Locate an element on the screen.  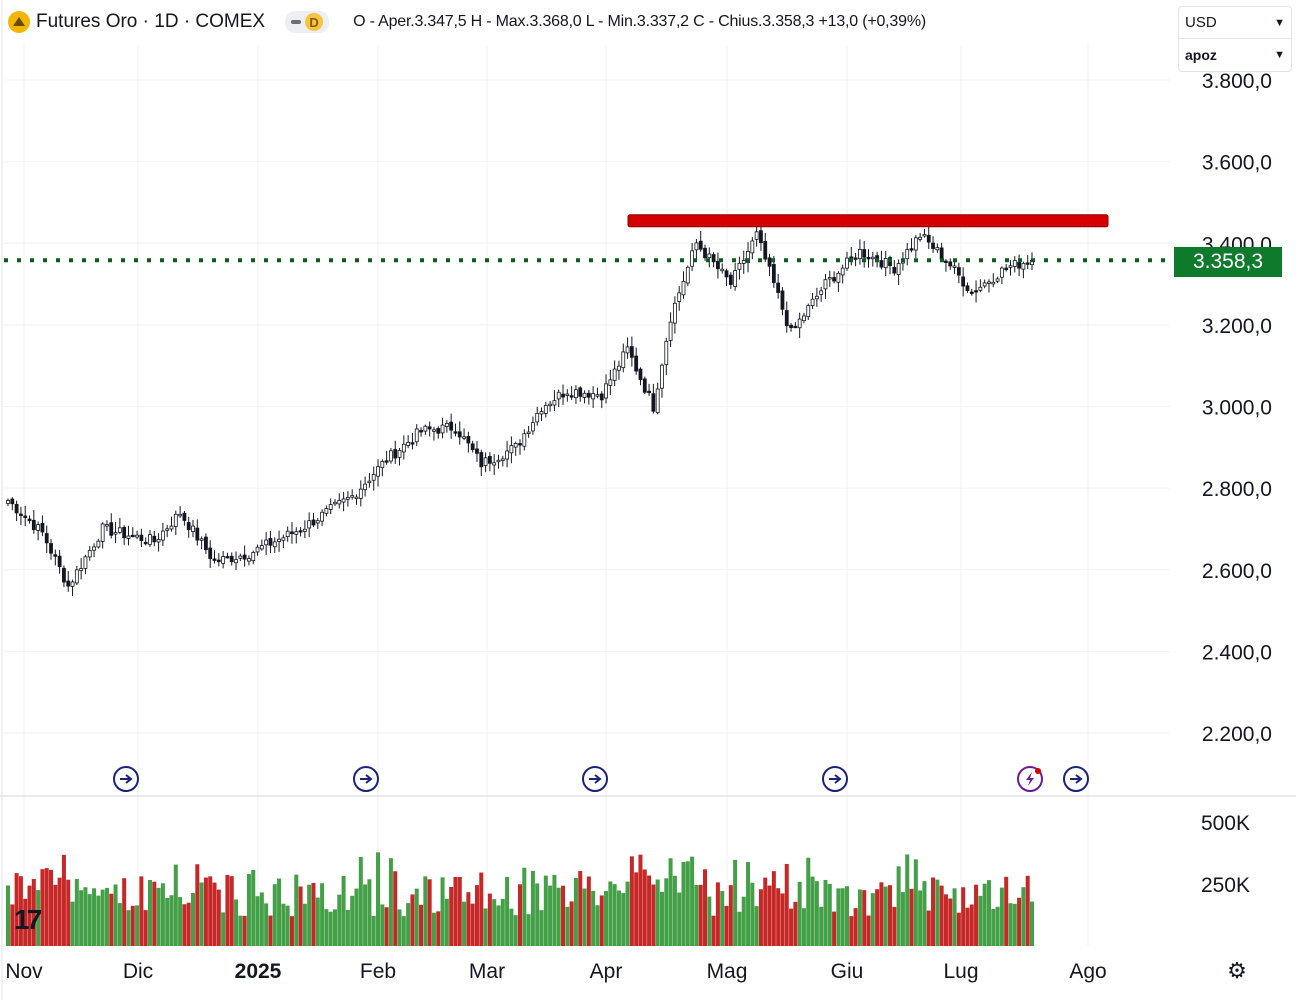
collapse-icon is located at coordinates (296, 22).